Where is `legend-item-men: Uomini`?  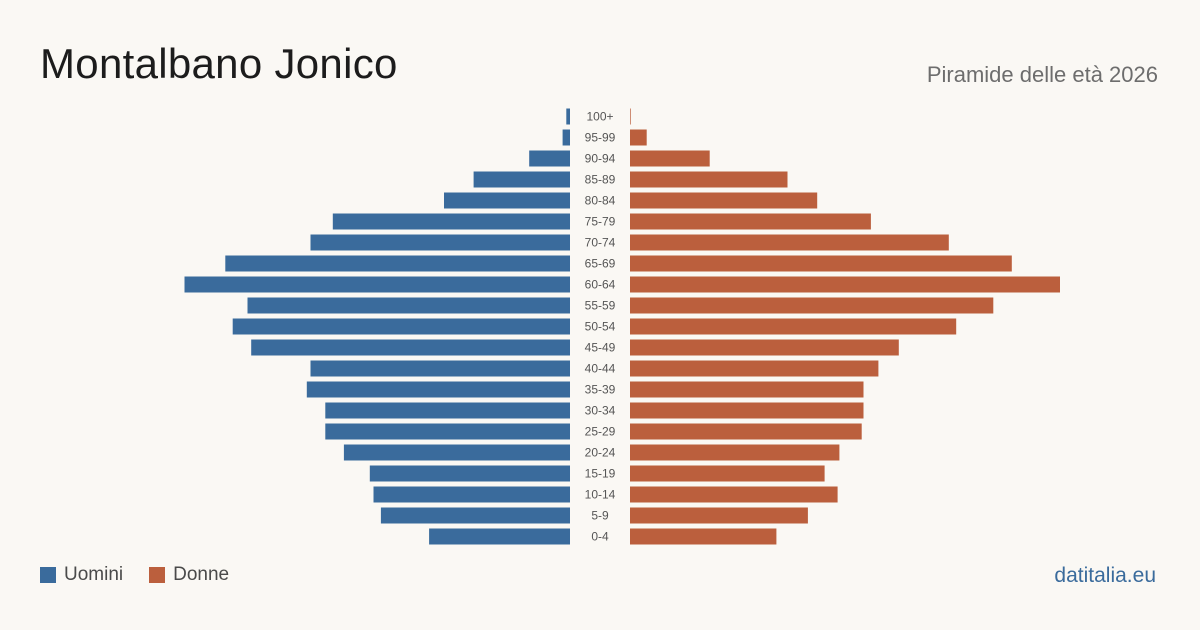
legend-item-men: Uomini is located at coordinates (81, 575).